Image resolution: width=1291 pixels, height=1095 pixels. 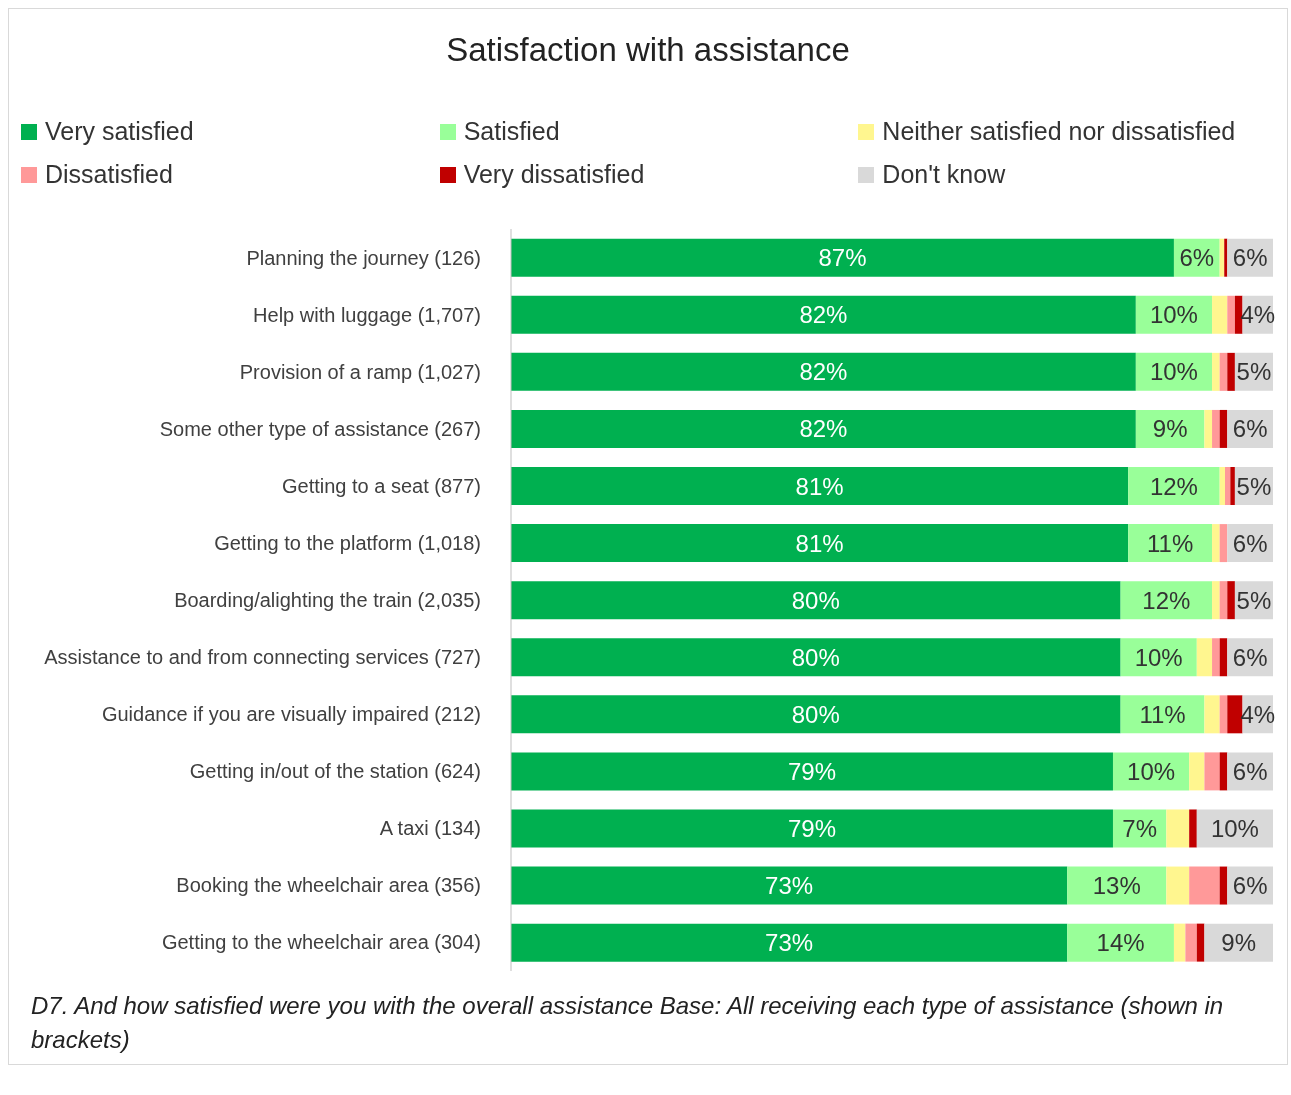 I want to click on data-label: 79%, so click(x=812, y=828).